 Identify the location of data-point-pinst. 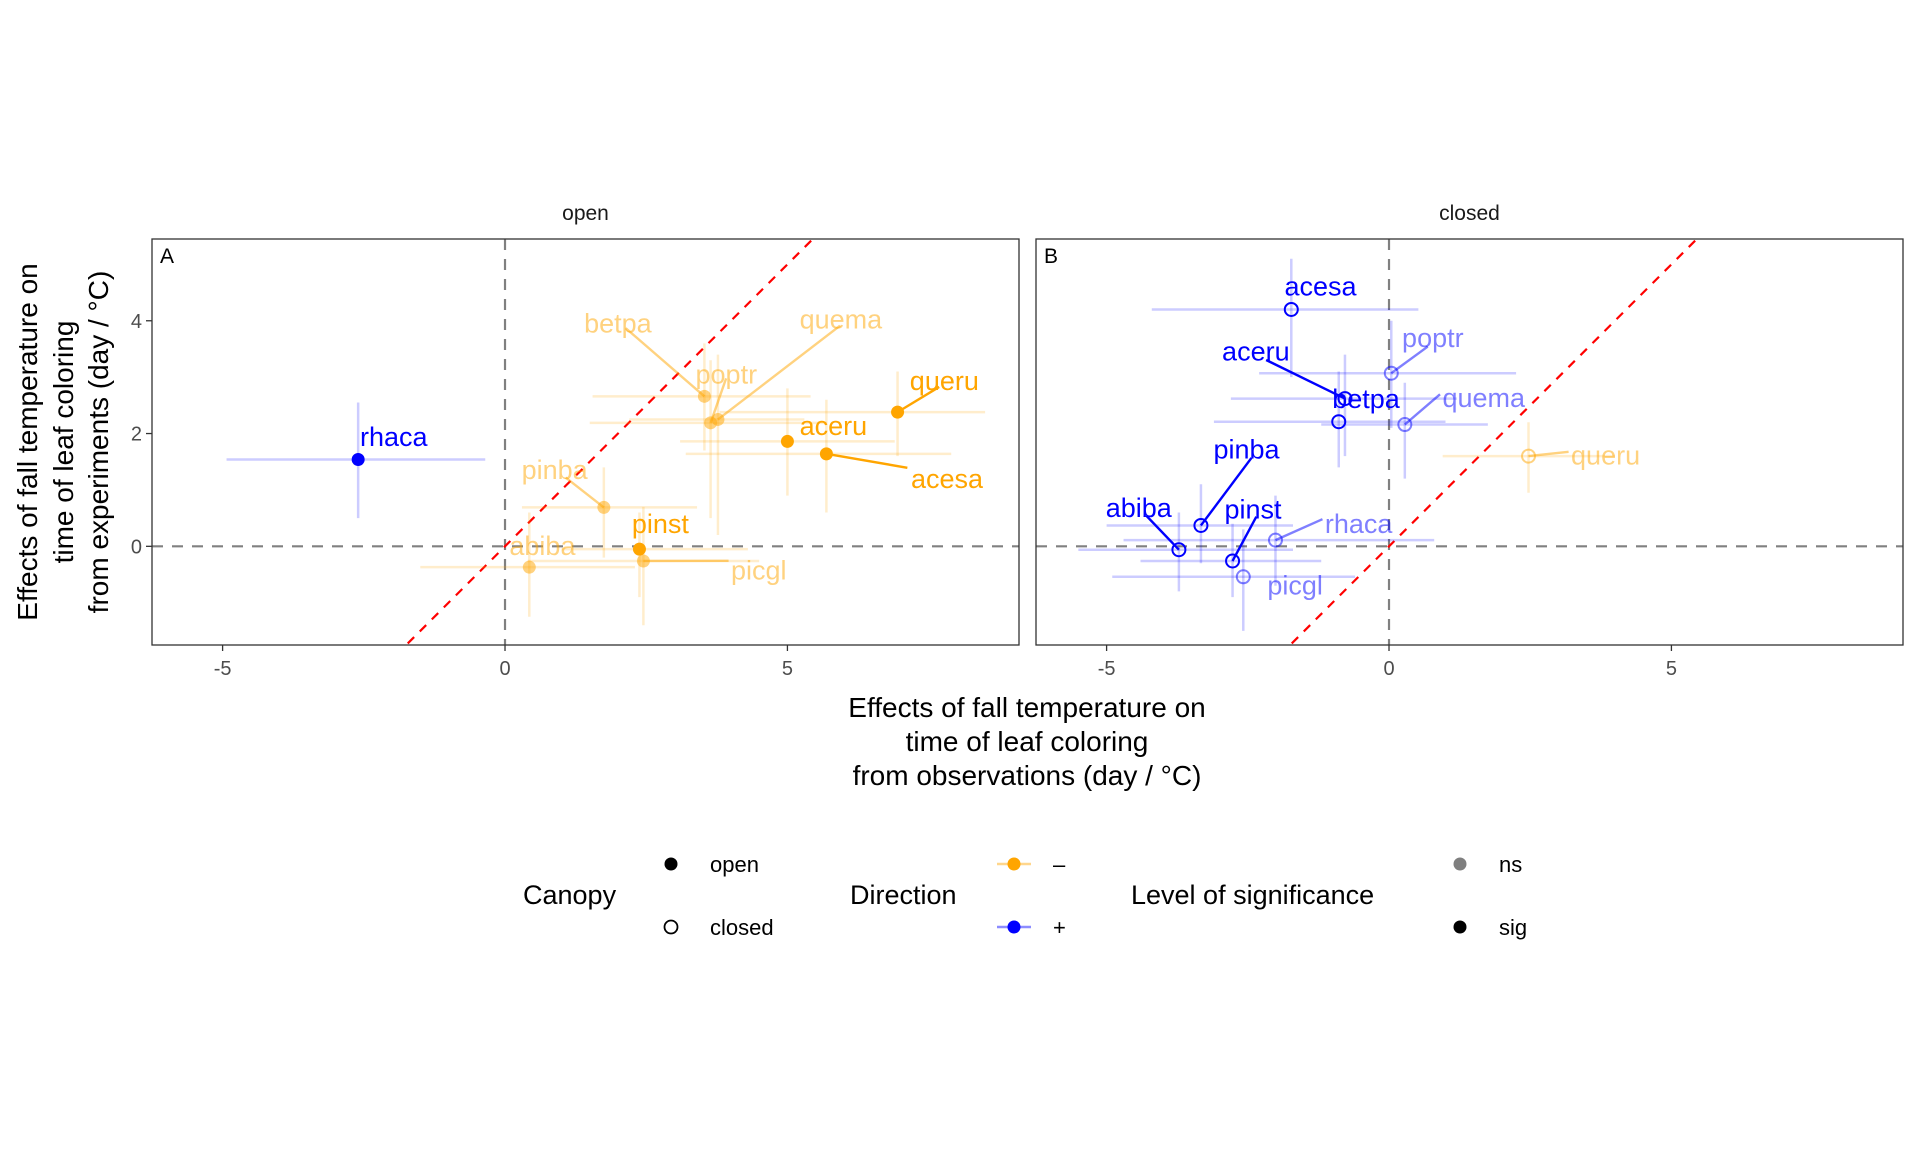
(654, 555).